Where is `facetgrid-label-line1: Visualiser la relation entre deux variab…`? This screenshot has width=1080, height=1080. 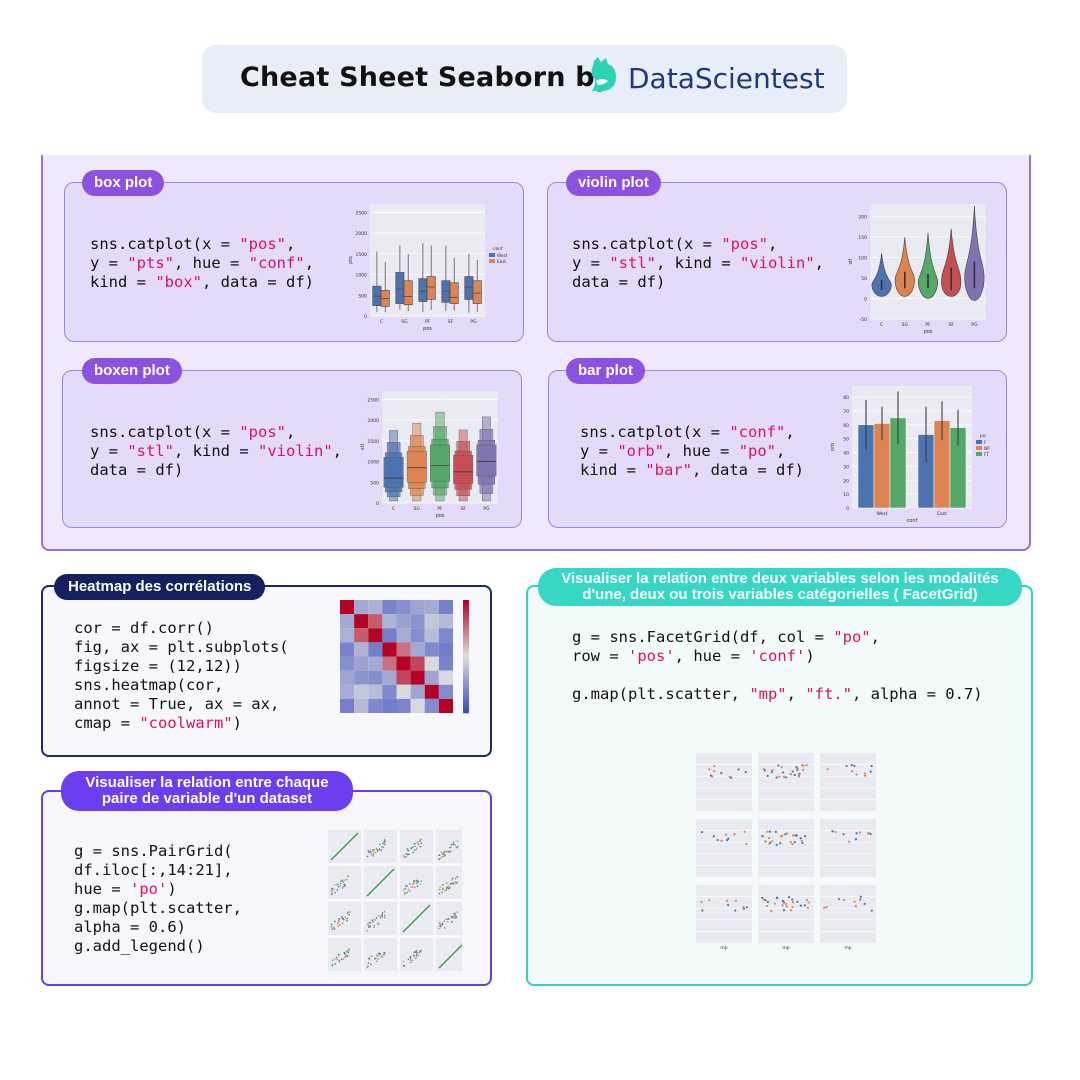 facetgrid-label-line1: Visualiser la relation entre deux variab… is located at coordinates (780, 578).